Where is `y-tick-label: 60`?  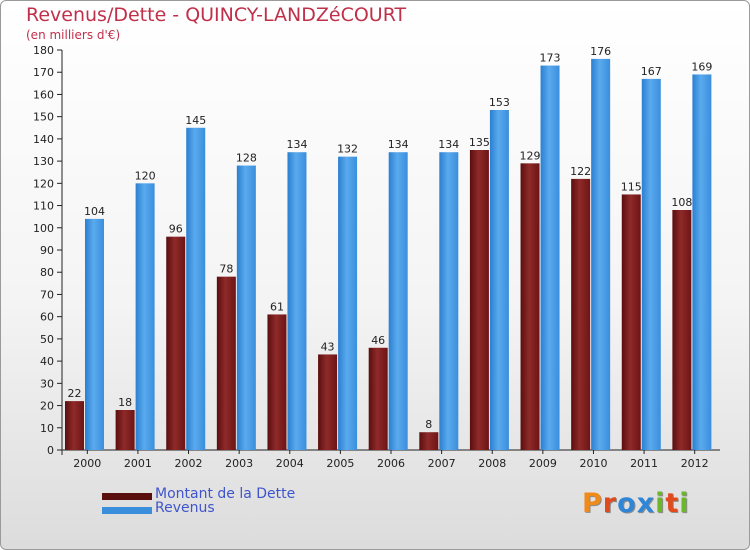 y-tick-label: 60 is located at coordinates (47, 317).